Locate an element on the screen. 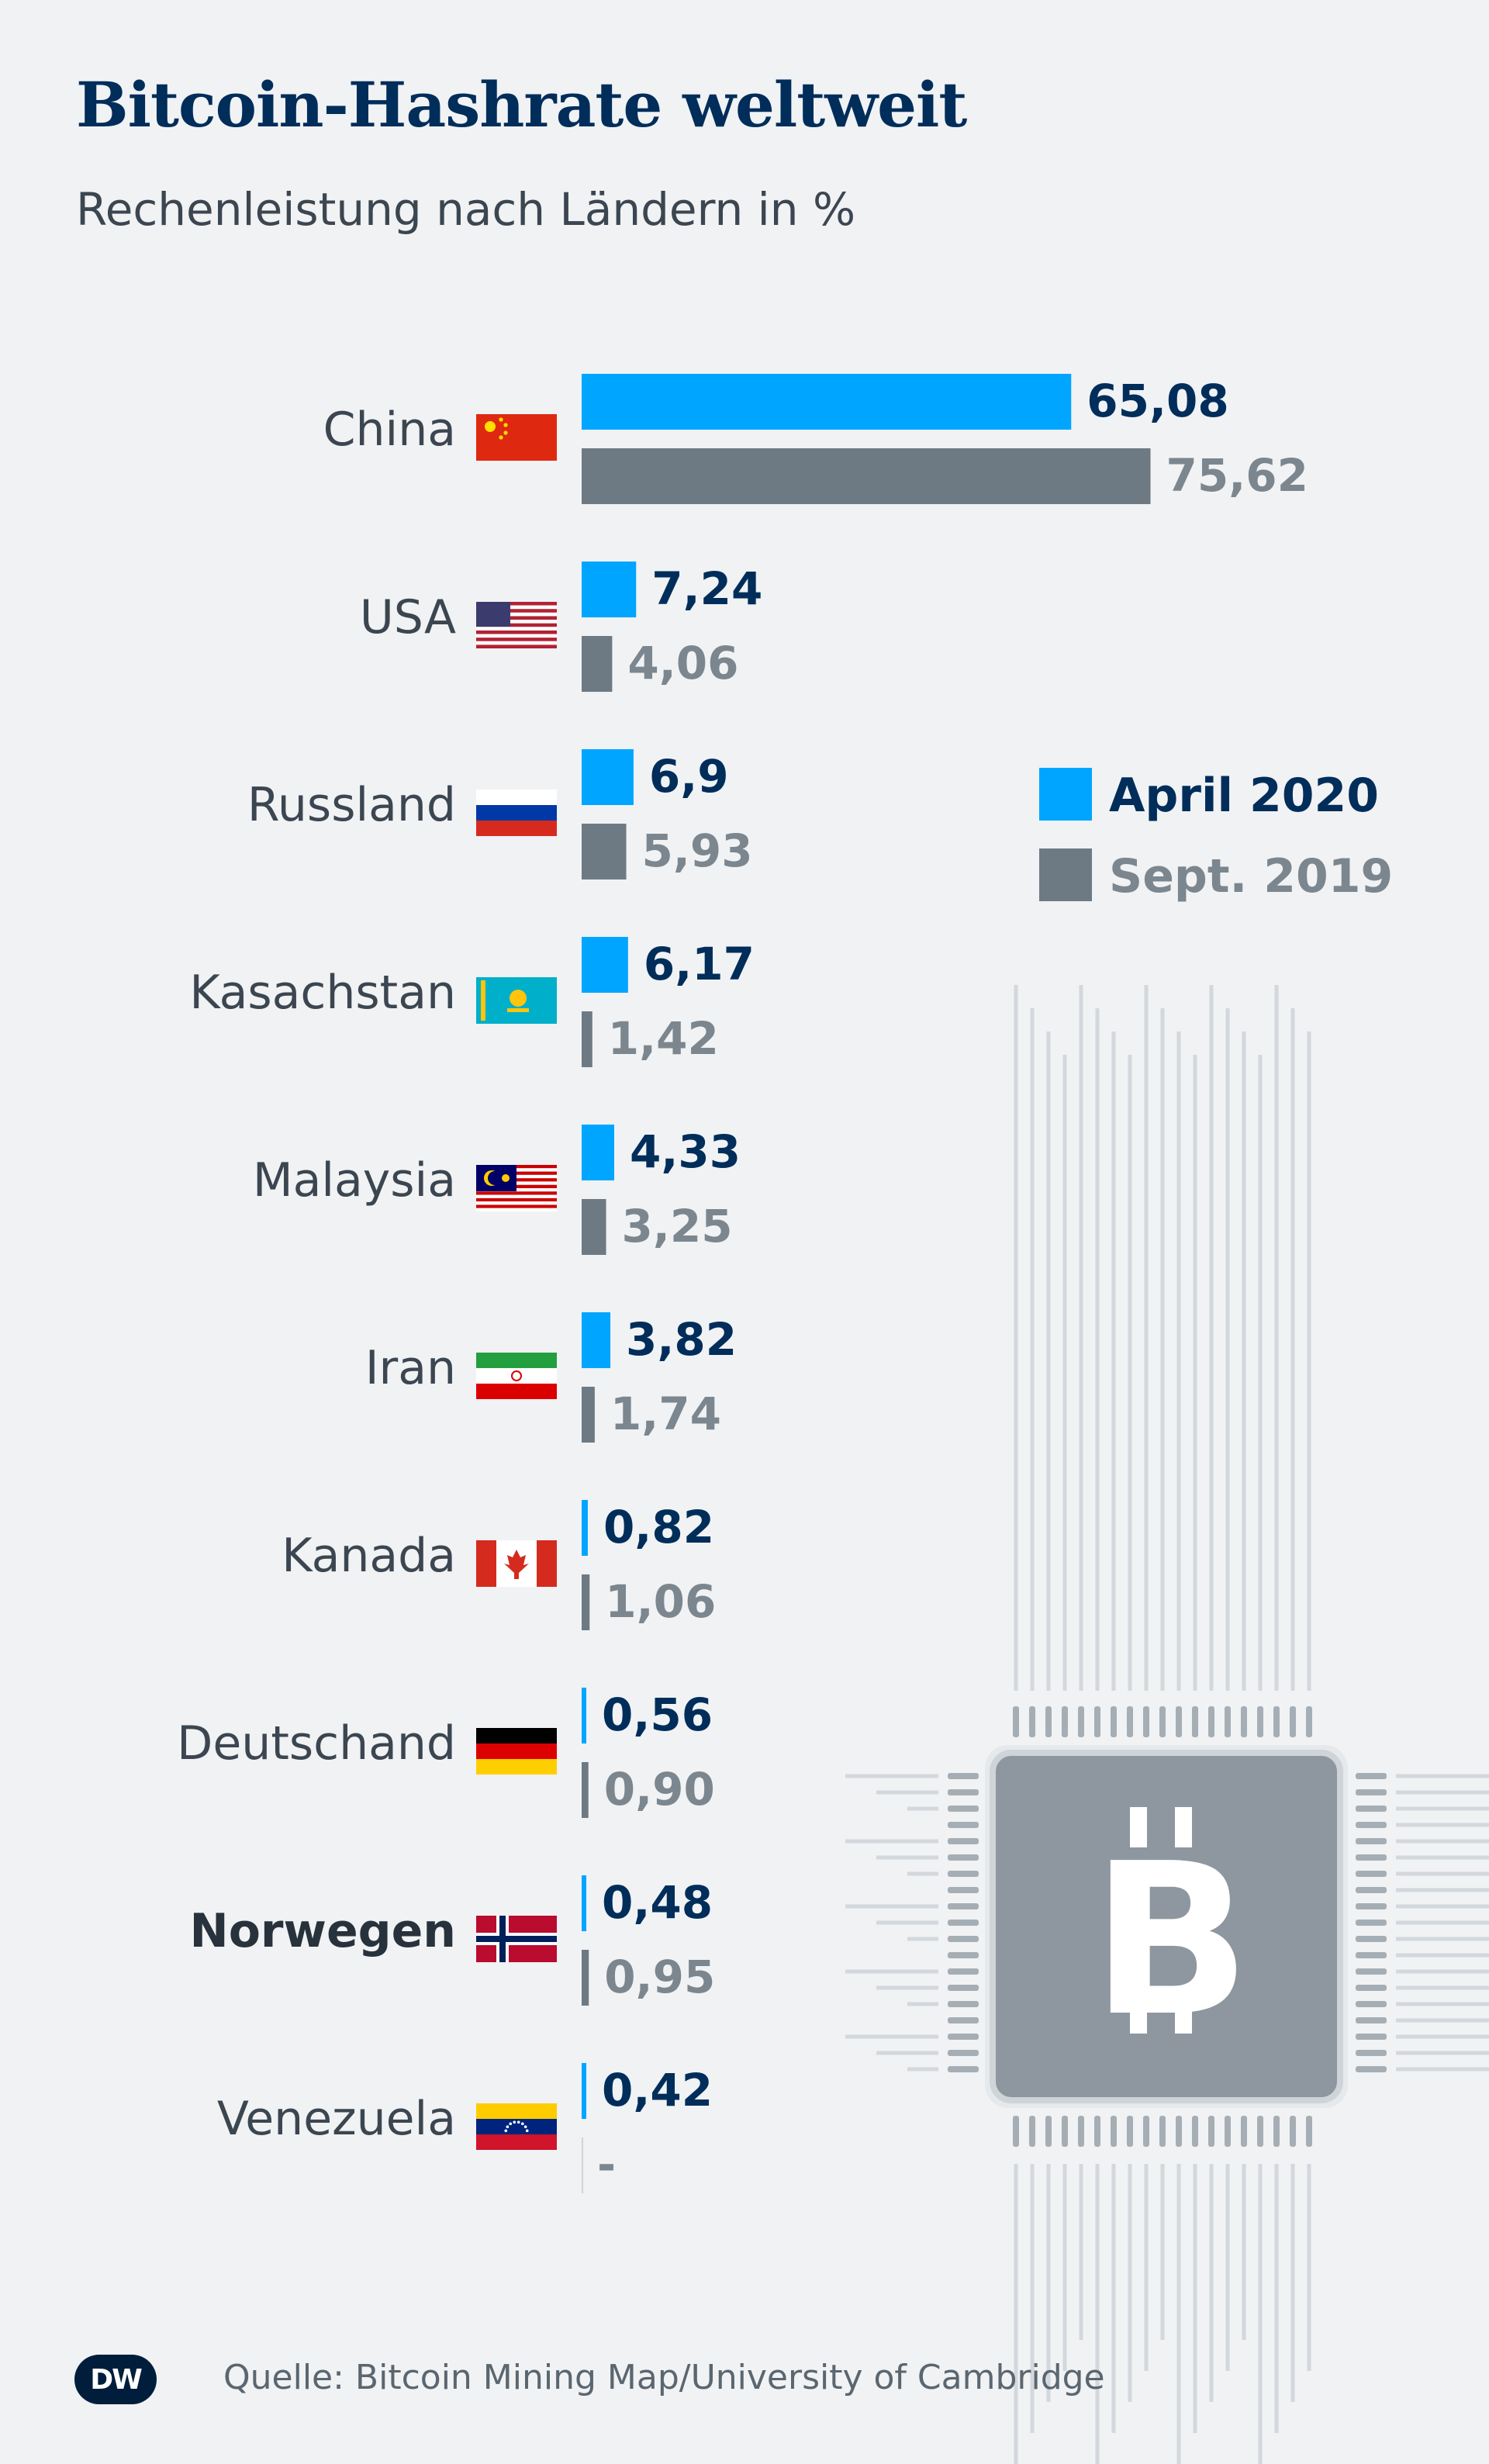 The width and height of the screenshot is (1489, 2464). flag-venezuela-icon is located at coordinates (516, 2126).